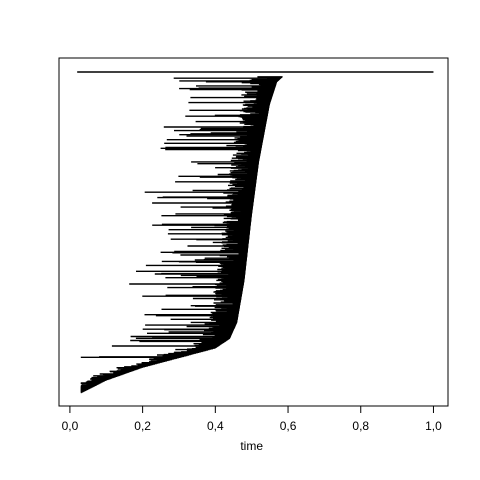 This screenshot has height=480, width=480. I want to click on x-tick-label: 0,4, so click(215, 426).